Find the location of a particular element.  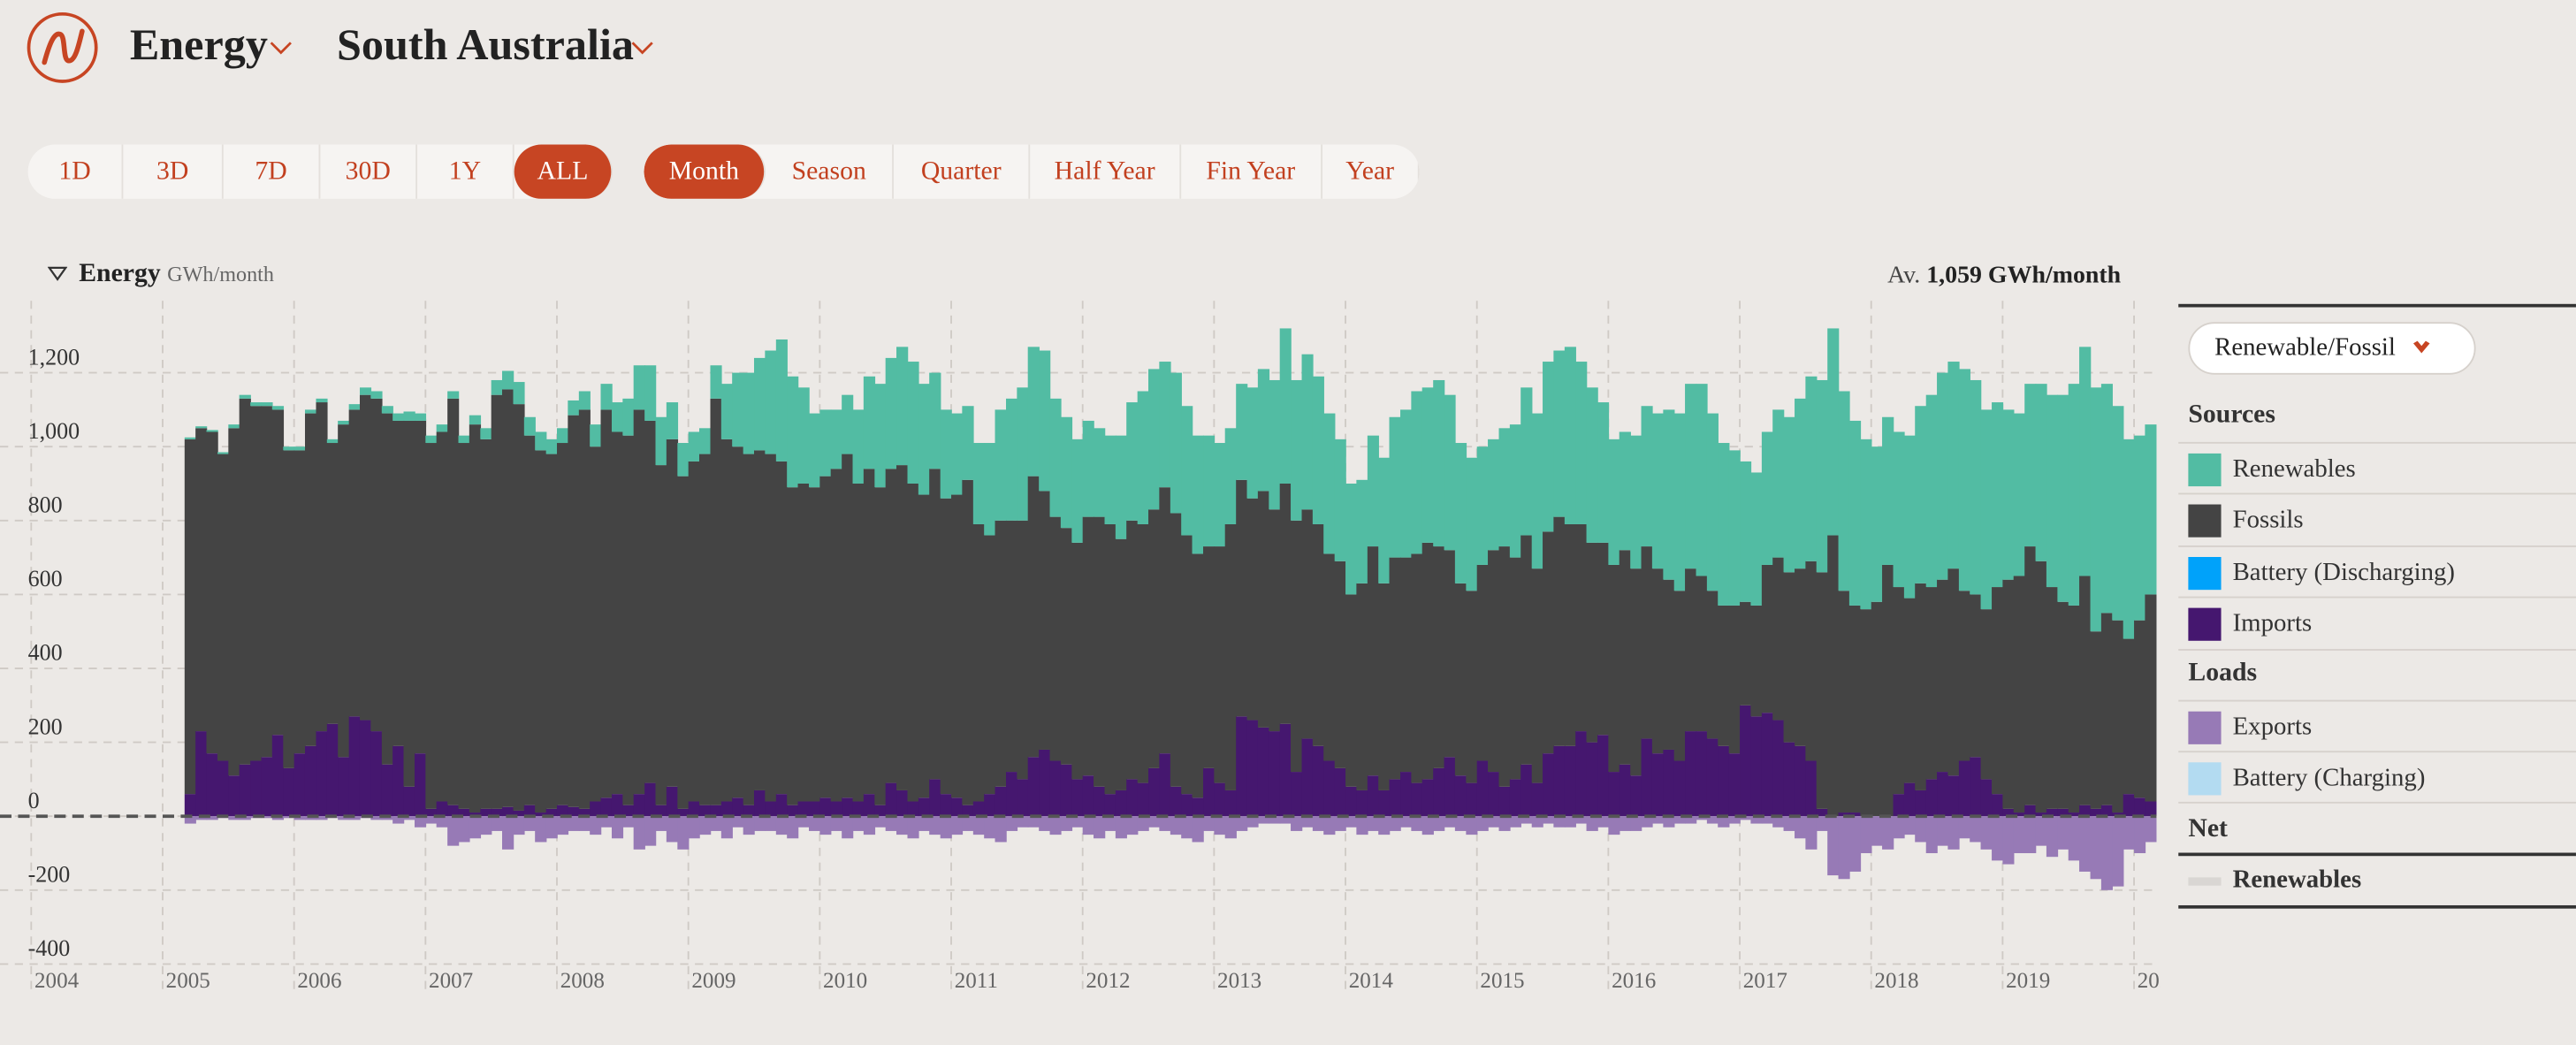

menu-title: Energy is located at coordinates (198, 45).